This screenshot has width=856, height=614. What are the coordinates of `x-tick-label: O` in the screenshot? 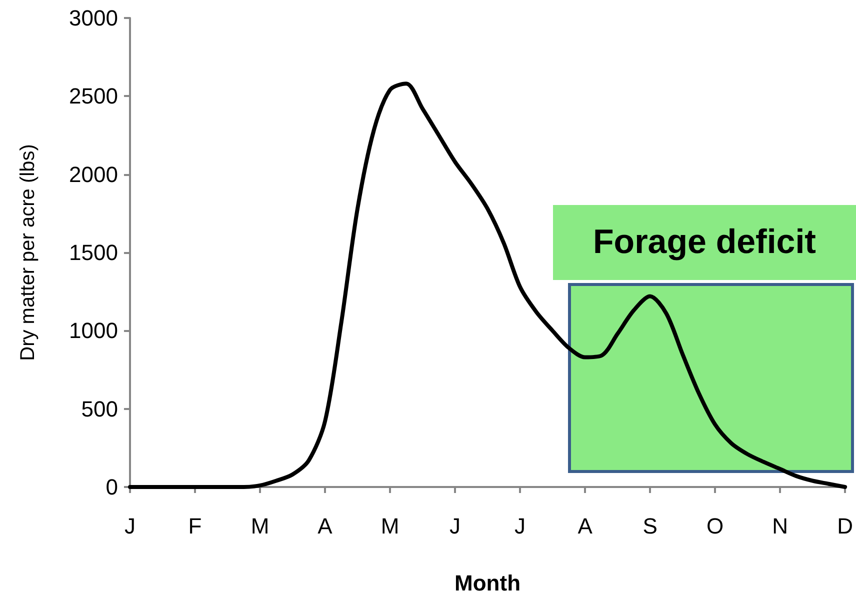 It's located at (715, 526).